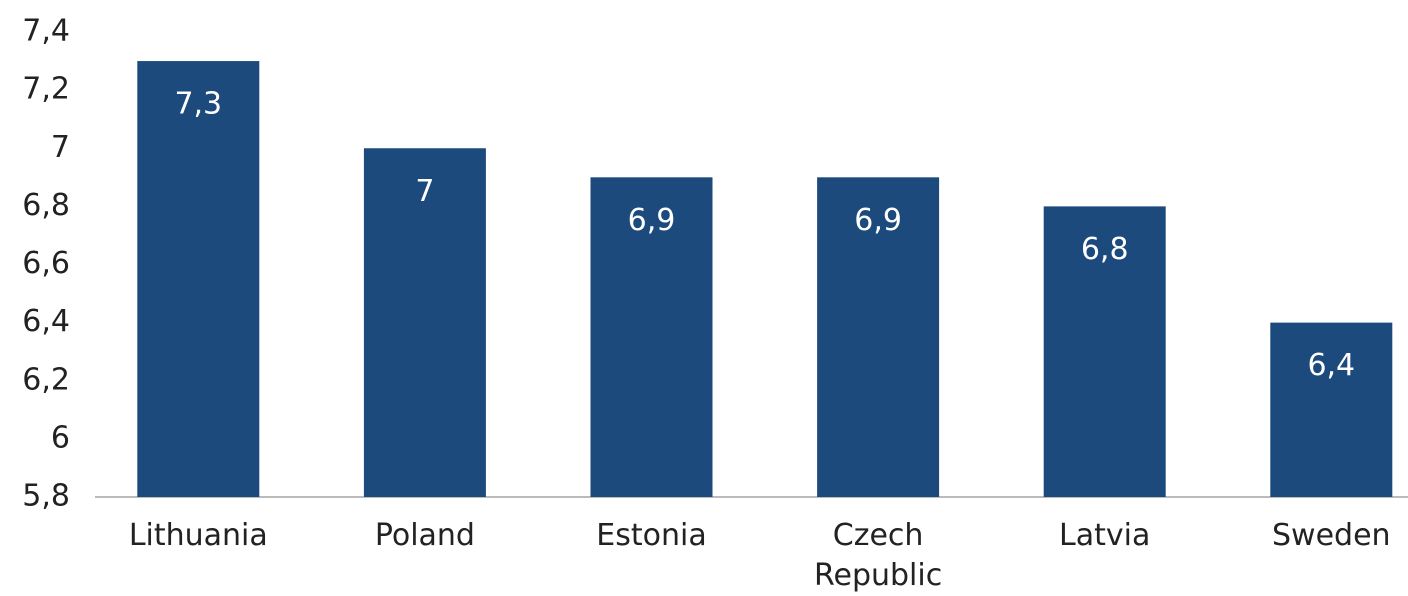 The width and height of the screenshot is (1408, 596). I want to click on y-tick-label: 7, so click(60, 147).